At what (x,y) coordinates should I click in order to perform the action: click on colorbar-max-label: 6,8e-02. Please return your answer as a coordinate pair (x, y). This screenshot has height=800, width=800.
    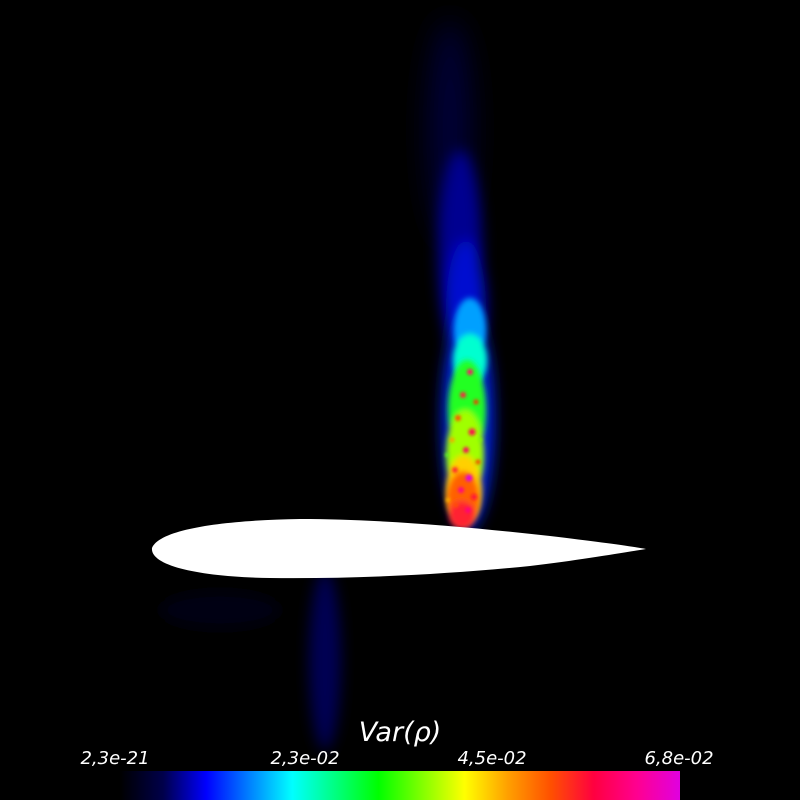
    Looking at the image, I should click on (679, 758).